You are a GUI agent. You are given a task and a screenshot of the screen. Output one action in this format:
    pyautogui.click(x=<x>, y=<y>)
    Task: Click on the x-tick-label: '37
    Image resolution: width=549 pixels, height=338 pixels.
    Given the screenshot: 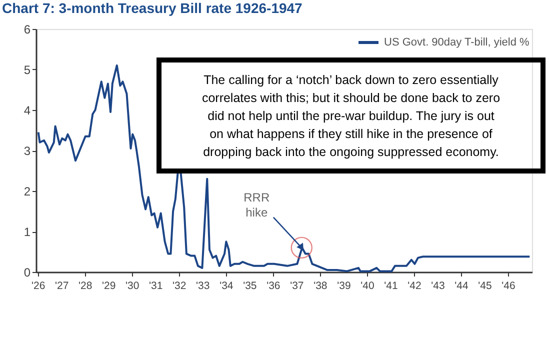 What is the action you would take?
    pyautogui.click(x=297, y=286)
    